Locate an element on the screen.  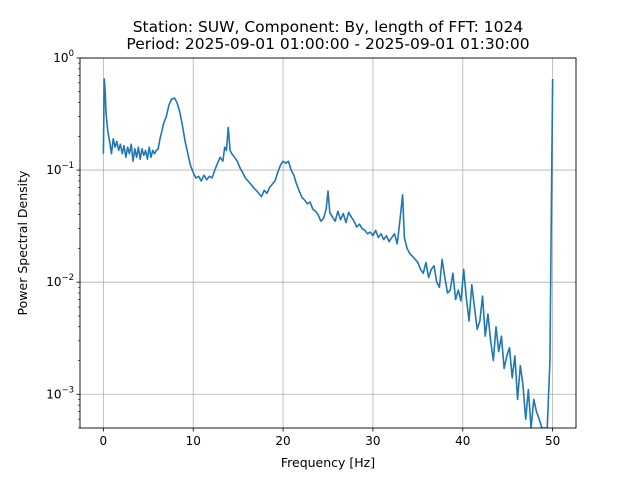
x-tick-label: 40 is located at coordinates (462, 441).